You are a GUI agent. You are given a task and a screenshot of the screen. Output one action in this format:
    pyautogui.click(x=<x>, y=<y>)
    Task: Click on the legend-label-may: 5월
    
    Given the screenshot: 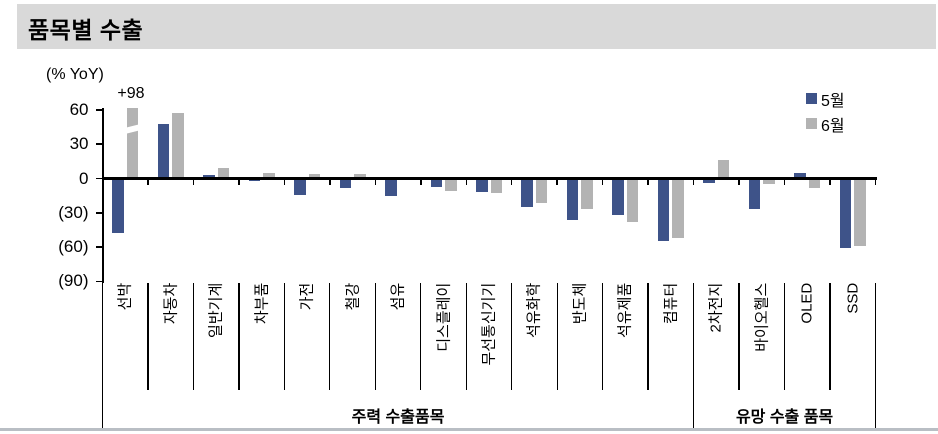 What is the action you would take?
    pyautogui.click(x=833, y=101)
    